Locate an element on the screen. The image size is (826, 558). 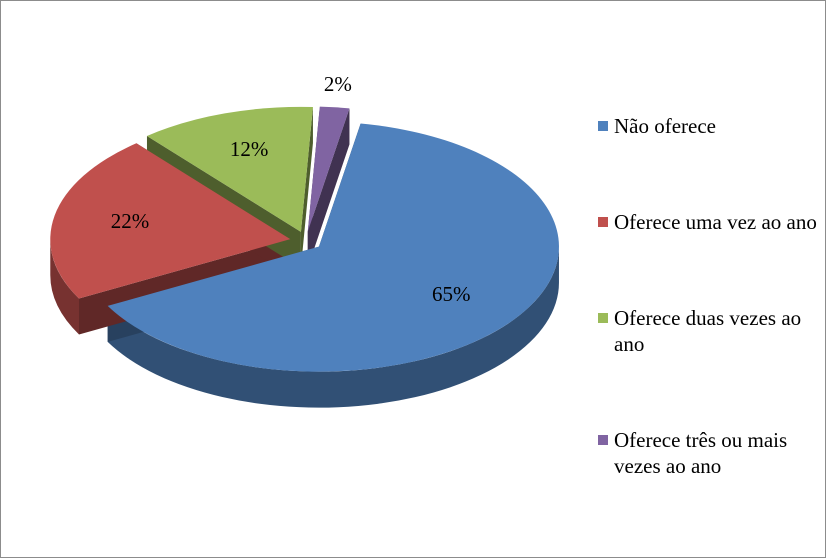
data-label: 2% is located at coordinates (338, 84).